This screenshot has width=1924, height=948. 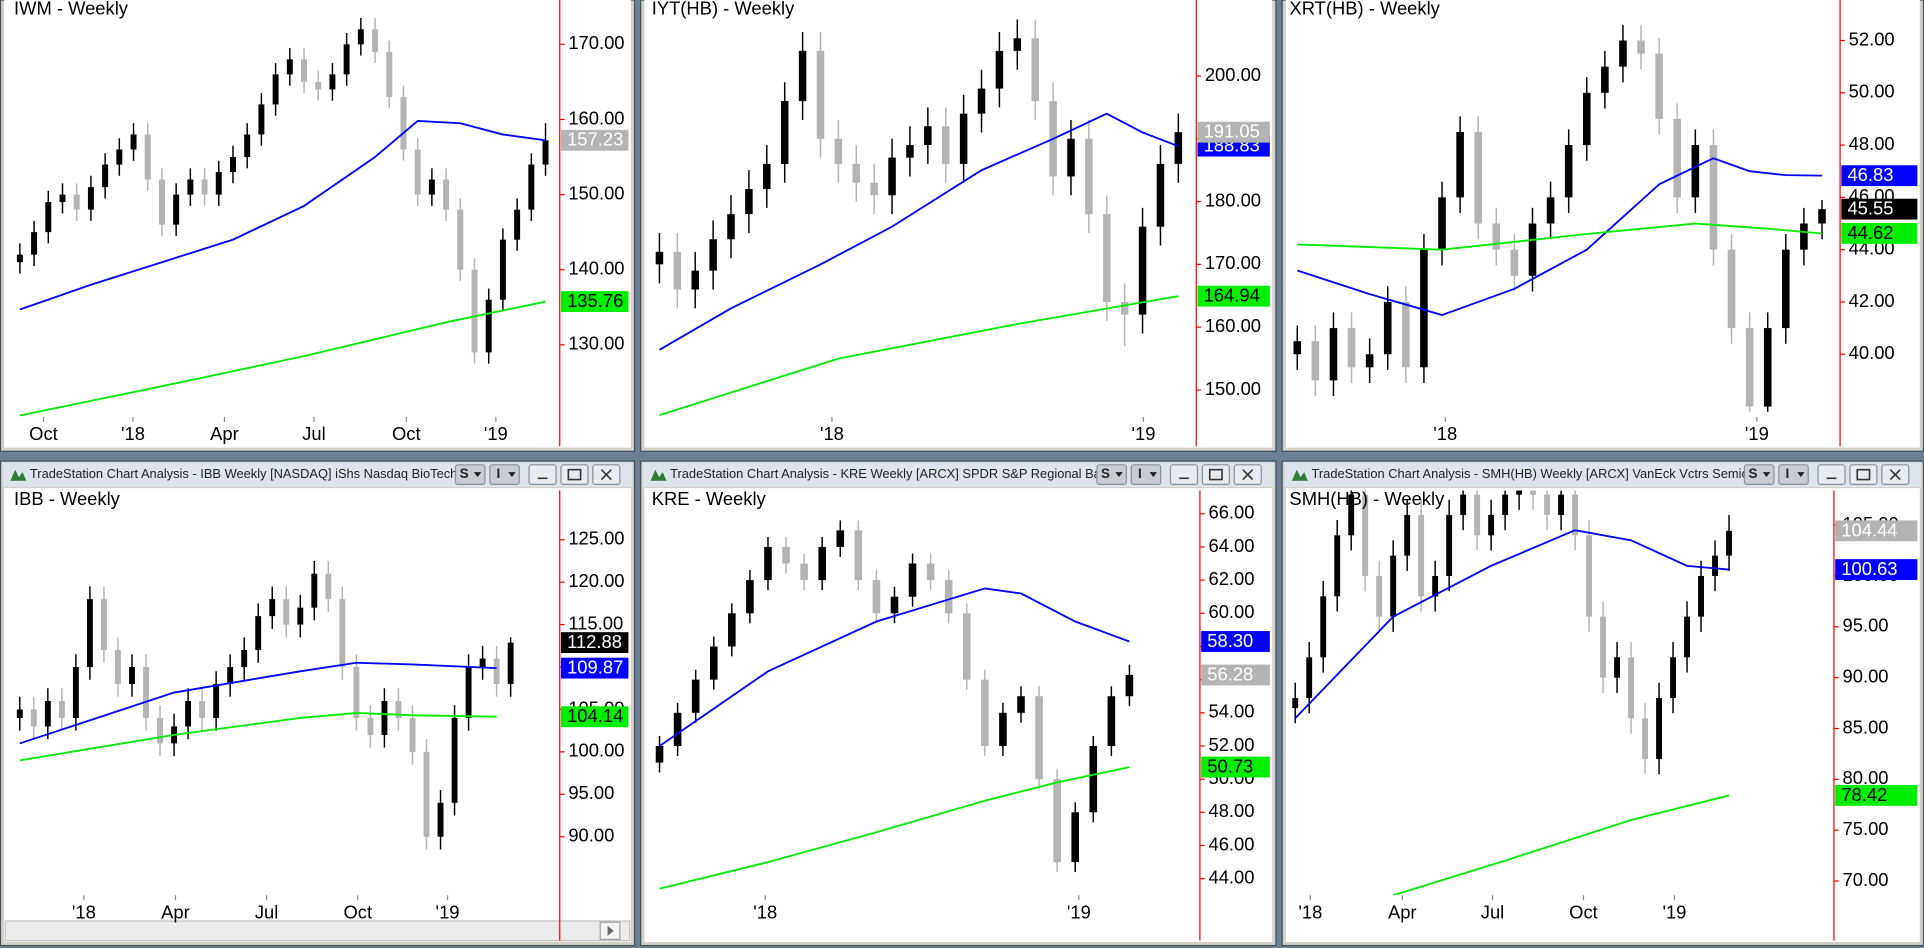 I want to click on price-tag-label: 58.30, so click(x=1230, y=640).